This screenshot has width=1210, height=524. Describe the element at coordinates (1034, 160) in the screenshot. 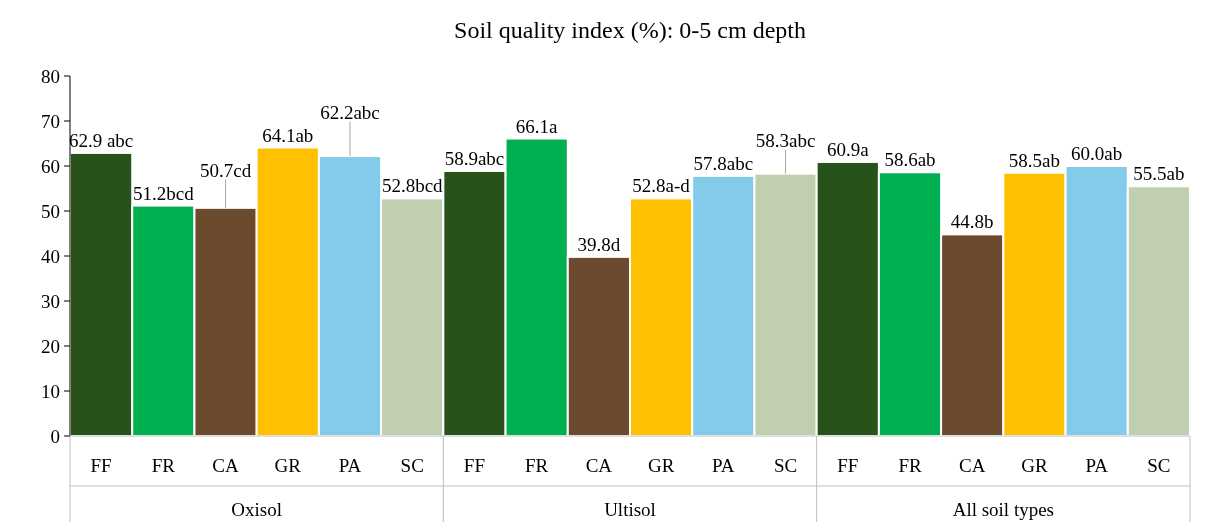

I see `data-label: 58.5ab` at that location.